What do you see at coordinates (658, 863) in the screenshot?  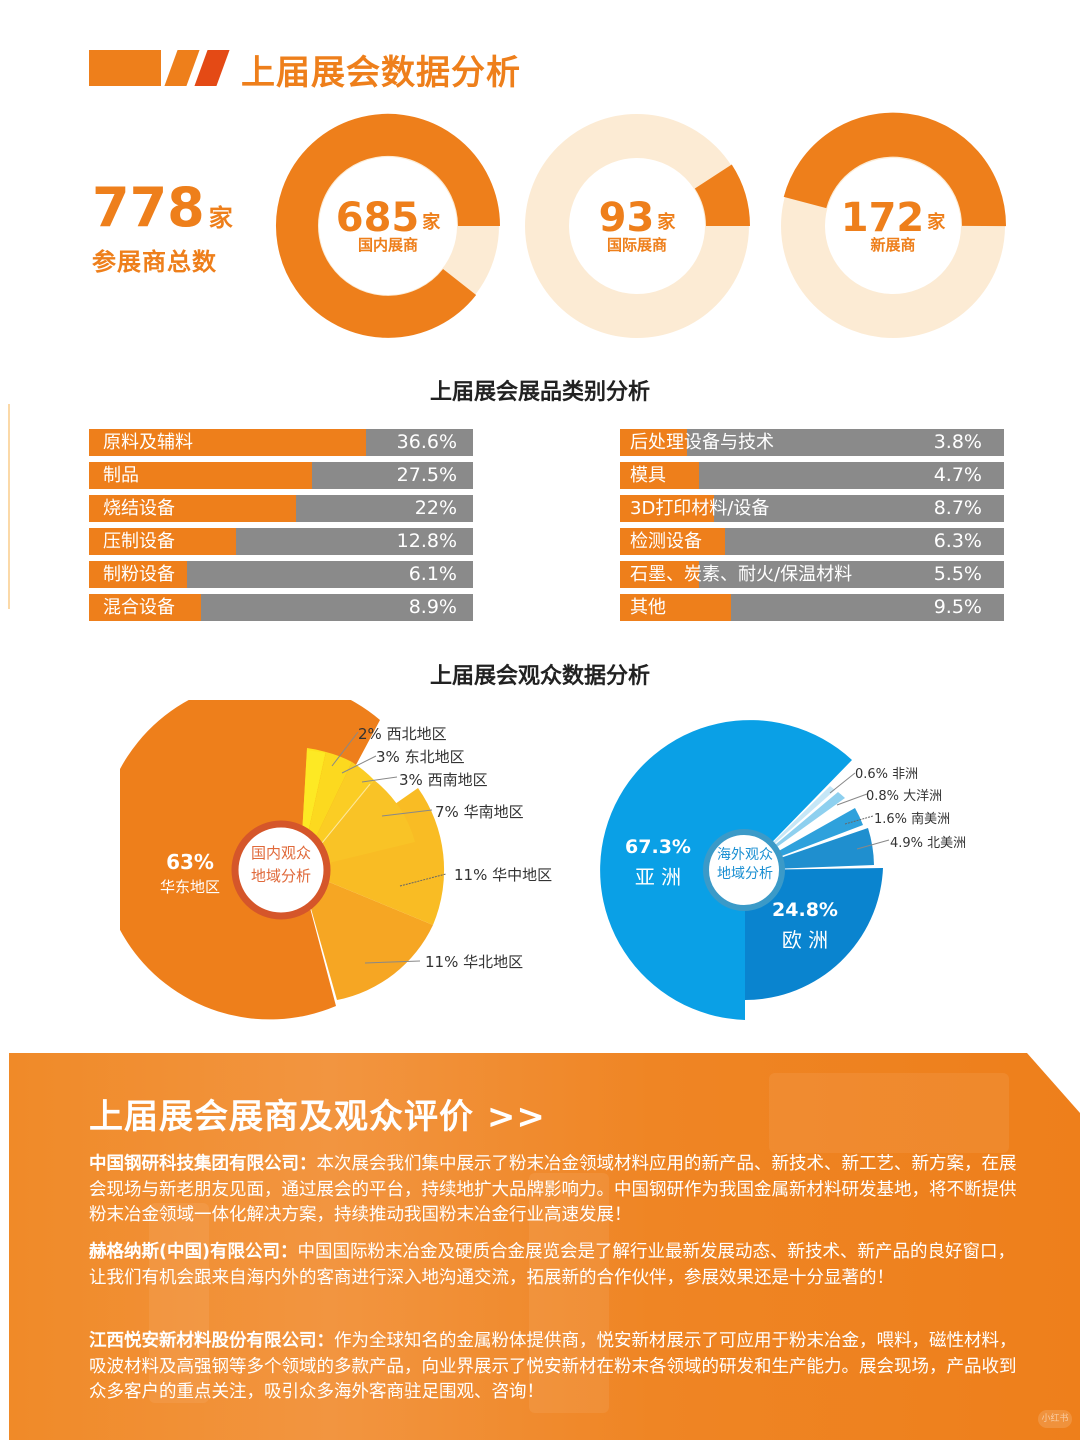 I see `asia-label: 67.3% 亚 洲` at bounding box center [658, 863].